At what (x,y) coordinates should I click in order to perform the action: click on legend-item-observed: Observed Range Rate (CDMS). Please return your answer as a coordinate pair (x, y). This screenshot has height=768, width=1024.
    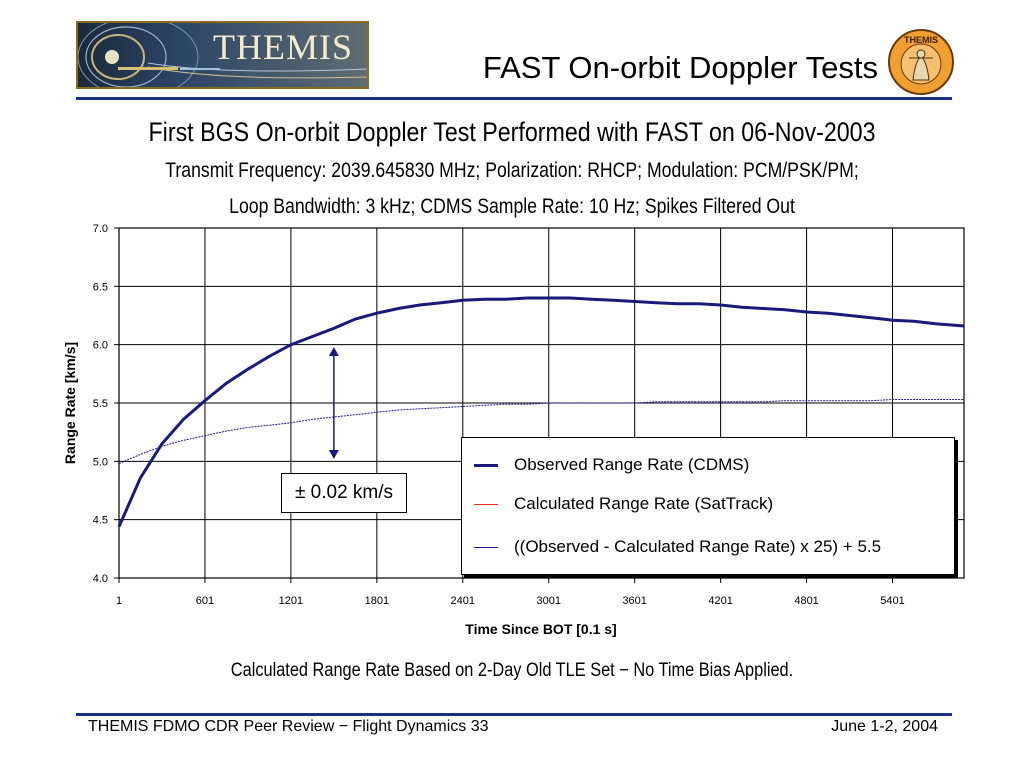
    Looking at the image, I should click on (611, 465).